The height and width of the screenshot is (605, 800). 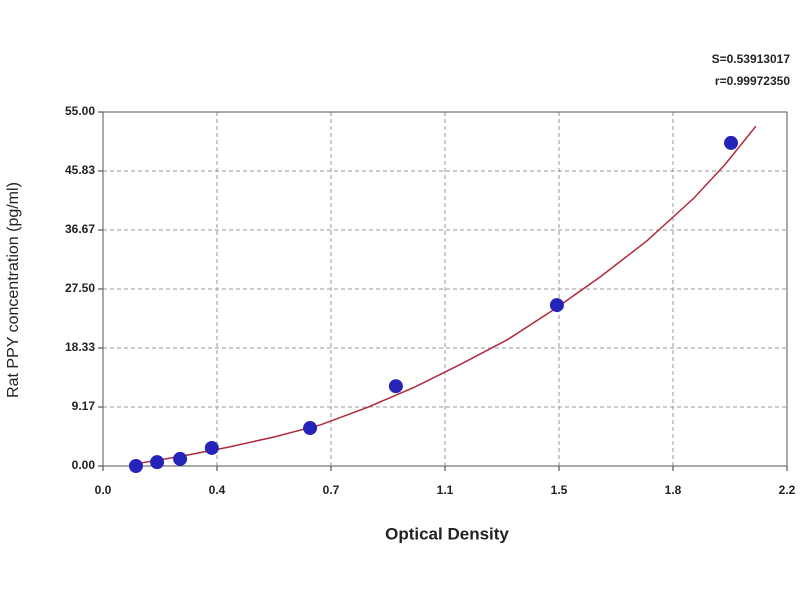 What do you see at coordinates (13, 290) in the screenshot?
I see `y-axis-title: Rat PPY concentration (pg/ml)` at bounding box center [13, 290].